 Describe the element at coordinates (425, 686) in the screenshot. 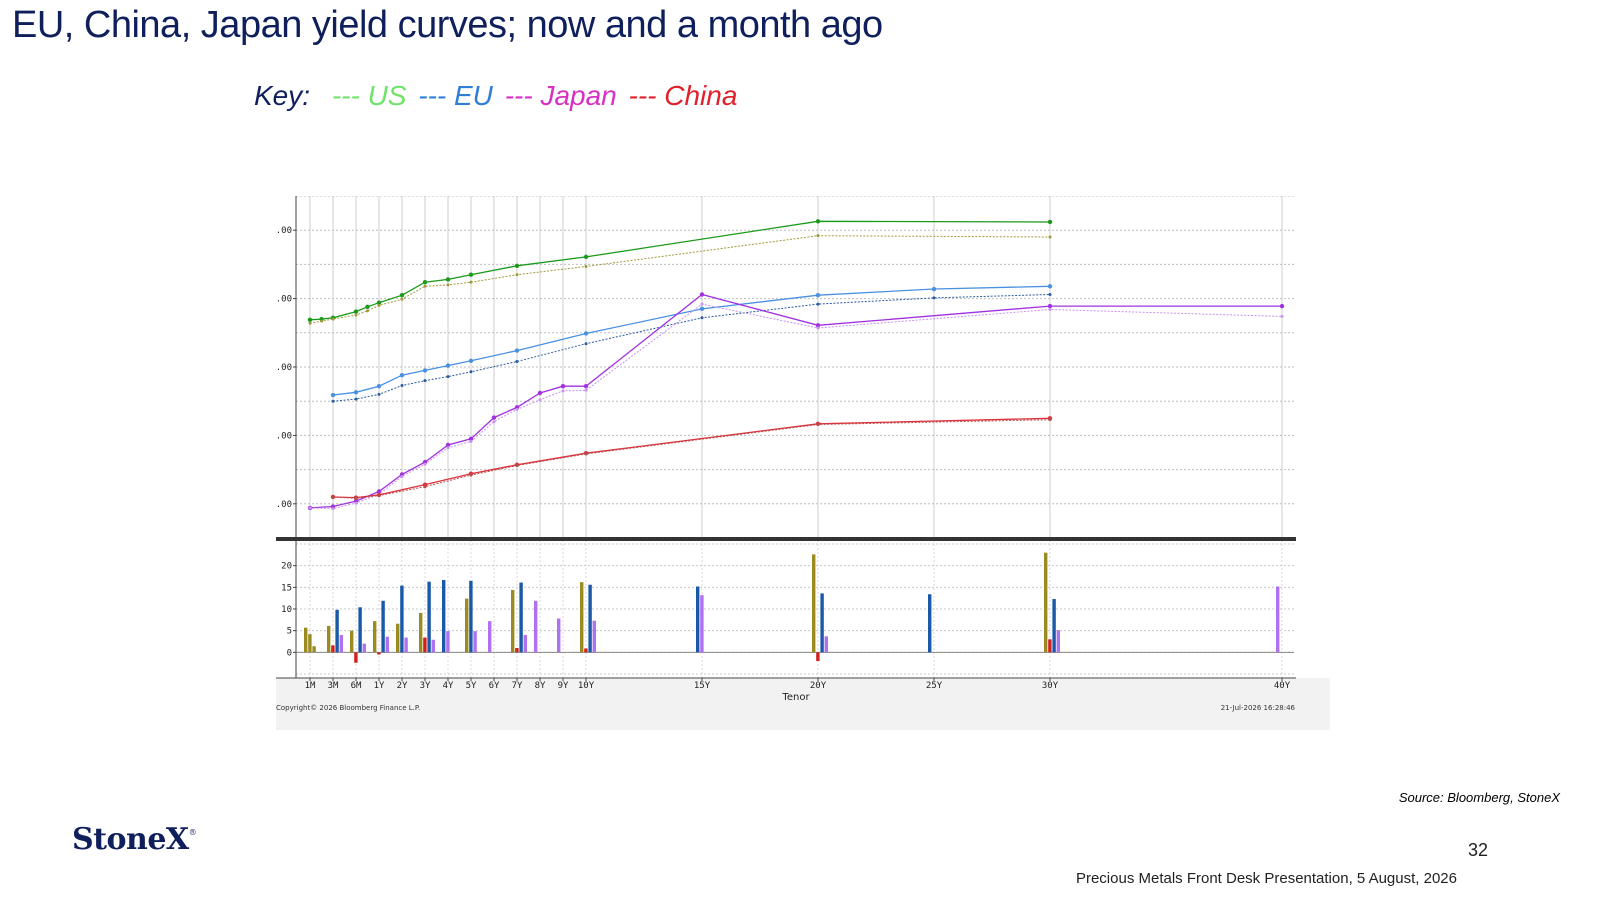

I see `x-tick-label: 3Y` at that location.